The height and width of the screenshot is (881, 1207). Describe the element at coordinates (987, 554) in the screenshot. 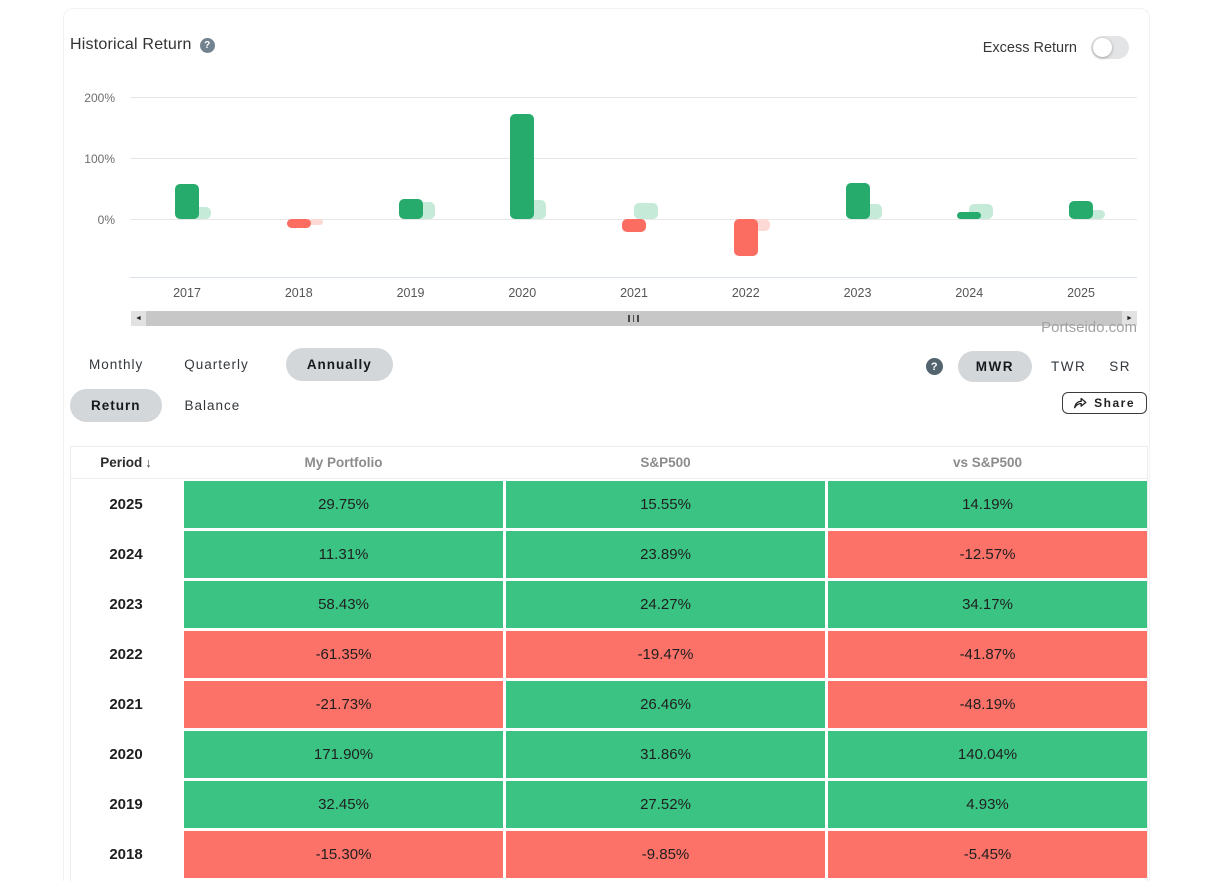

I see `value-cell: -12.57%` at that location.